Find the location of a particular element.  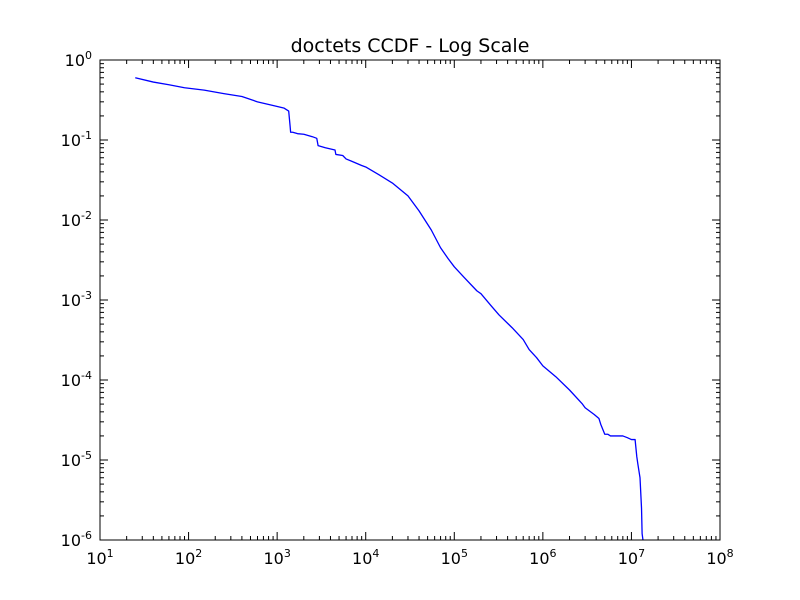

y-tick-label-exponent: -1 is located at coordinates (86, 135).